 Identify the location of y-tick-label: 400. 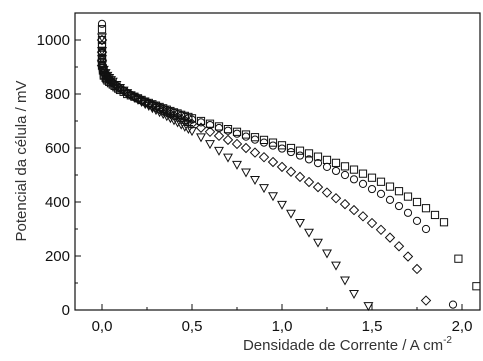
(57, 202).